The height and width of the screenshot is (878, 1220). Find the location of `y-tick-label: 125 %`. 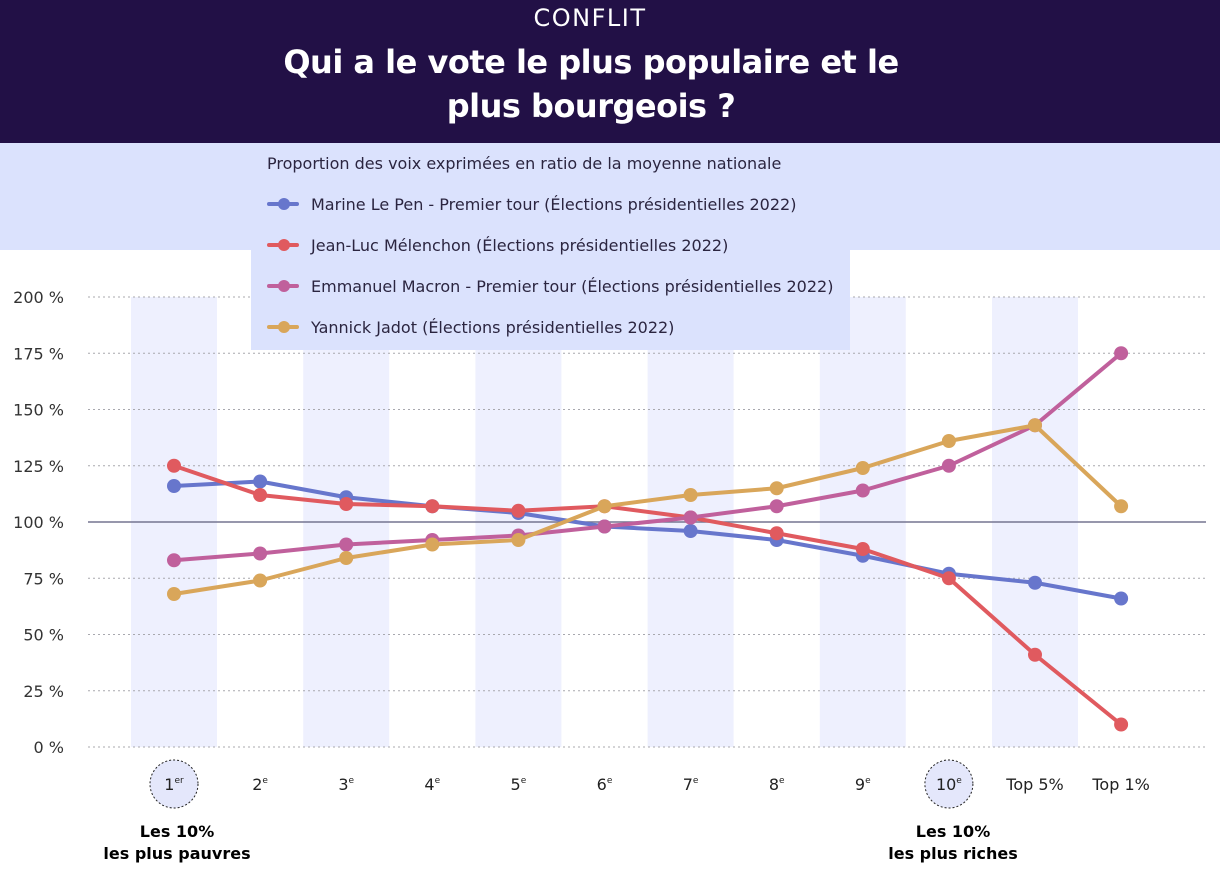

y-tick-label: 125 % is located at coordinates (38, 466).